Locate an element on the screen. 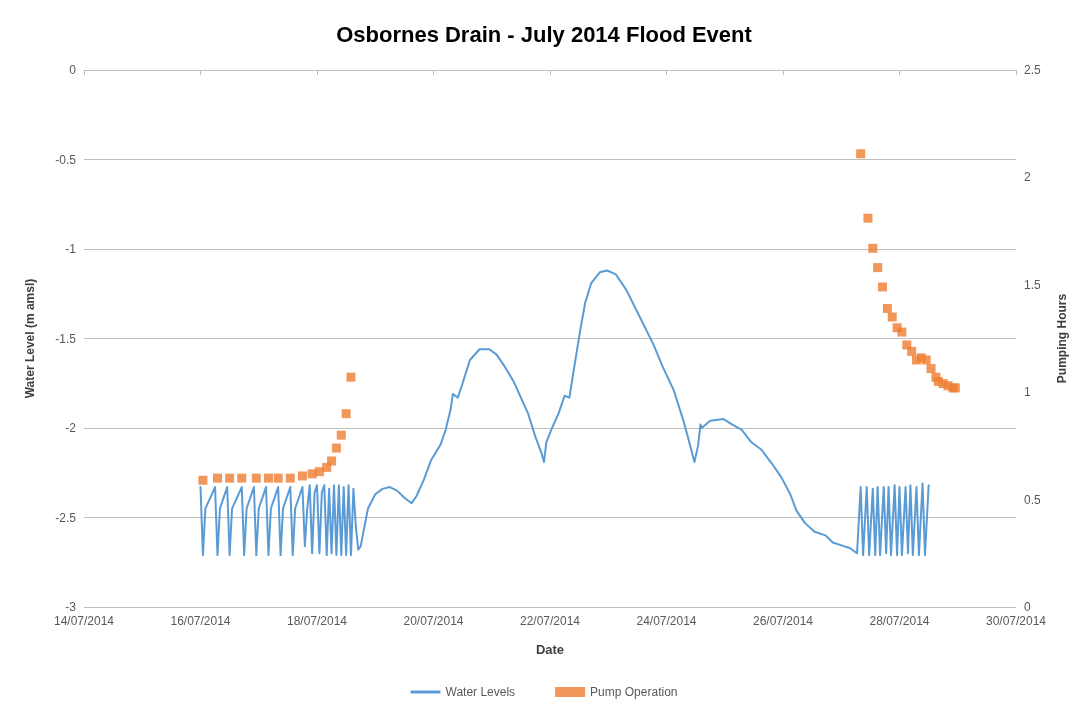 The width and height of the screenshot is (1088, 711). y-tick-label: -1 is located at coordinates (71, 249).